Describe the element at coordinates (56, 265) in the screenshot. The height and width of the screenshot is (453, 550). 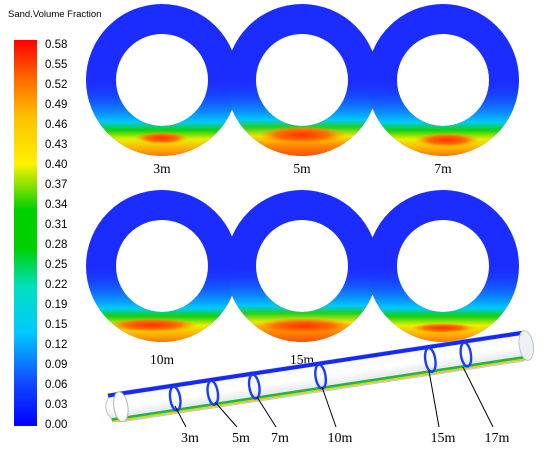
I see `legend-tick-label: 0.25` at that location.